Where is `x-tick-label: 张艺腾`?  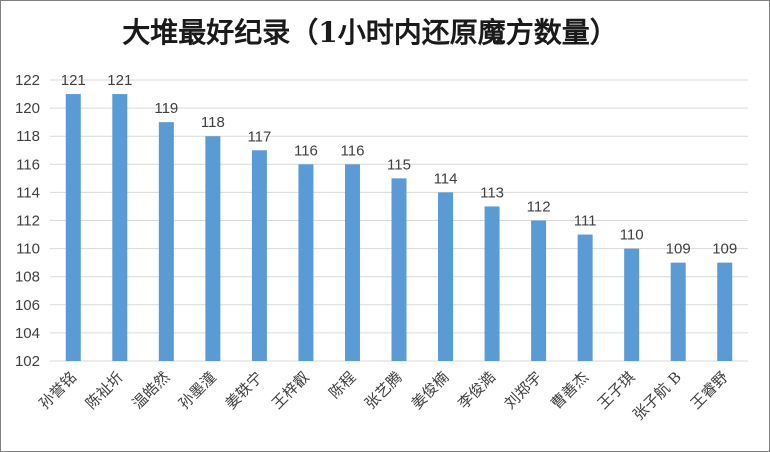
x-tick-label: 张艺腾 is located at coordinates (383, 390).